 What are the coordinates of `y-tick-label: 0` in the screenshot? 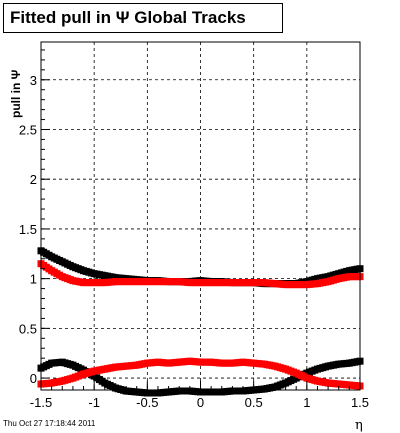 It's located at (33, 378).